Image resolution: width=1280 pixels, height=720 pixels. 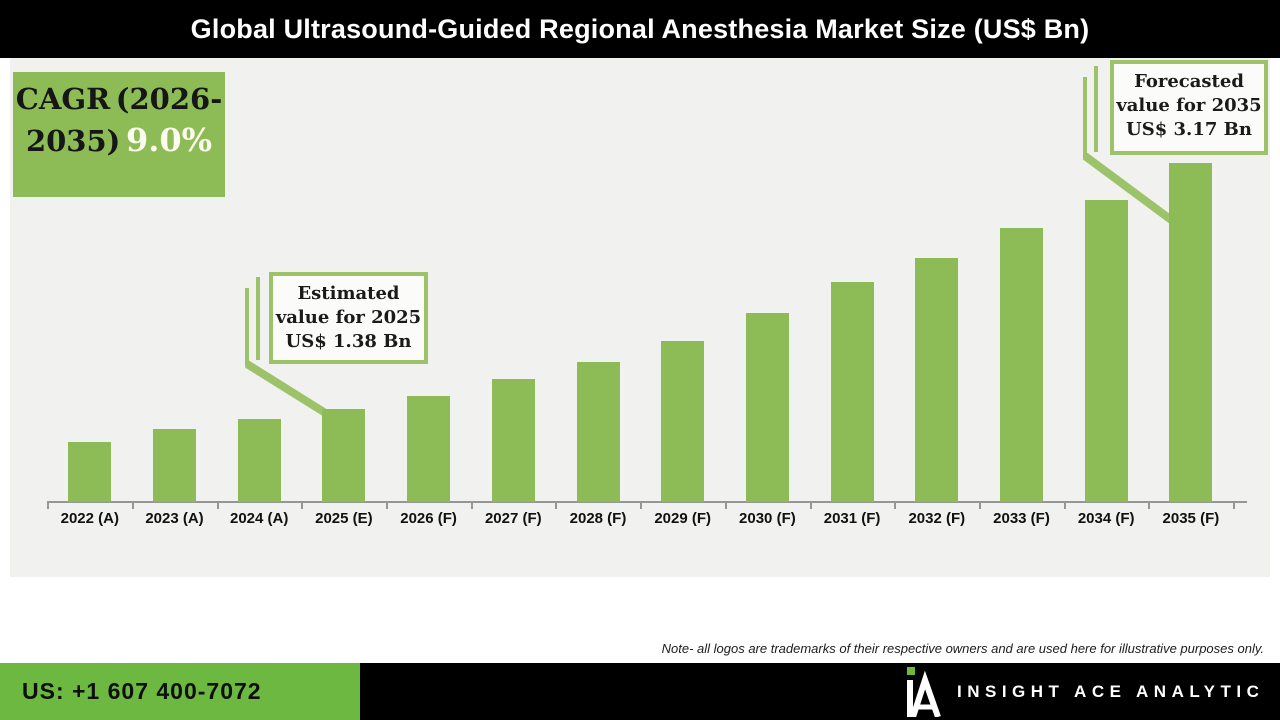 What do you see at coordinates (259, 518) in the screenshot?
I see `x-axis-label: 2024 (A)` at bounding box center [259, 518].